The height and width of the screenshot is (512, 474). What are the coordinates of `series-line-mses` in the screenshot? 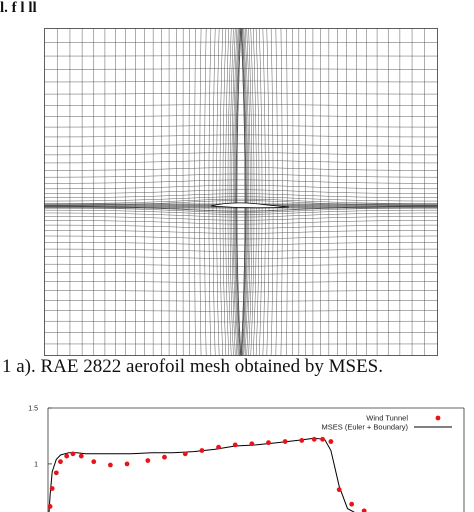 It's located at (201, 474).